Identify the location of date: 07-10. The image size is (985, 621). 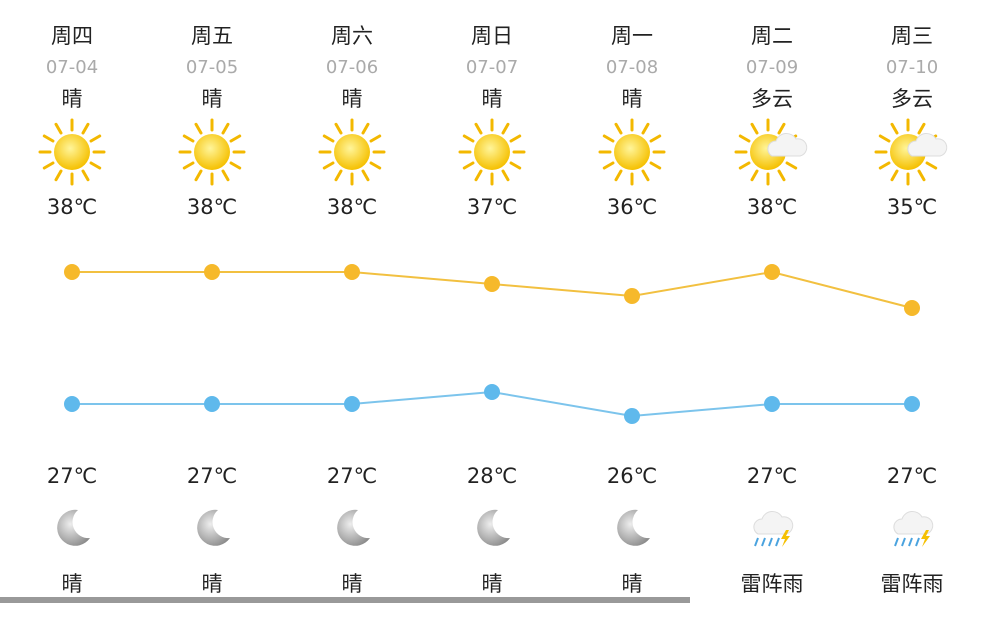
(912, 67).